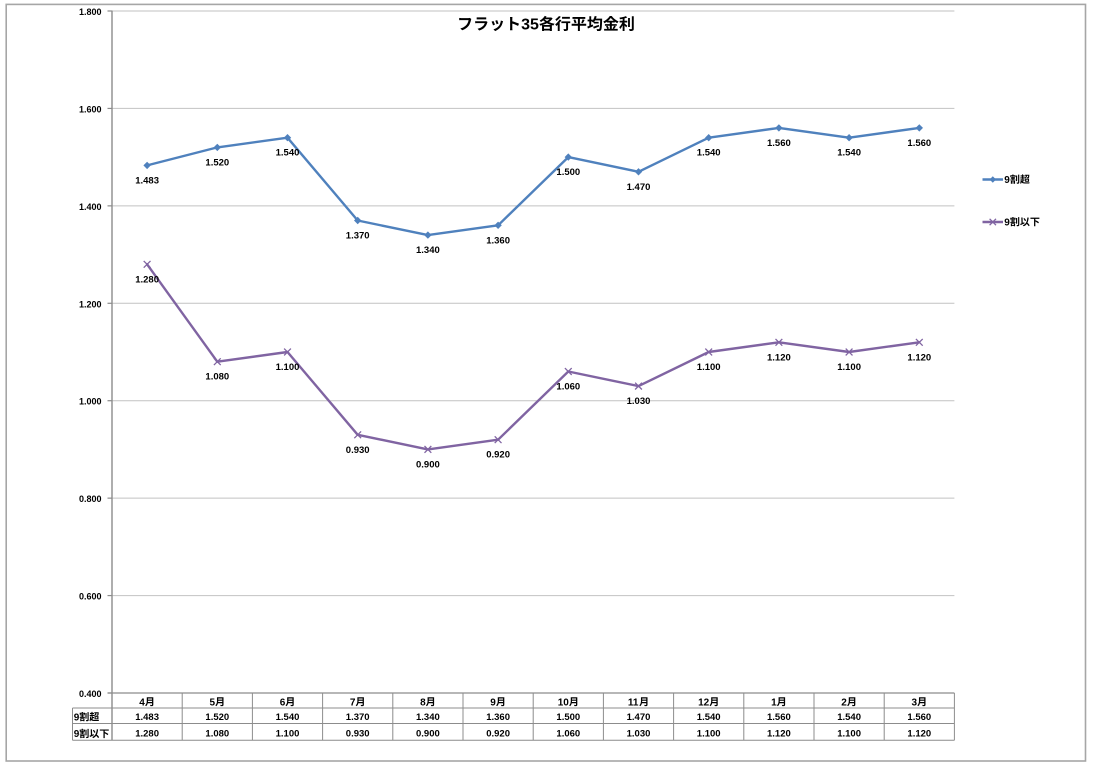 The width and height of the screenshot is (1097, 769). Describe the element at coordinates (423, 702) in the screenshot. I see `svg-text: 8` at that location.